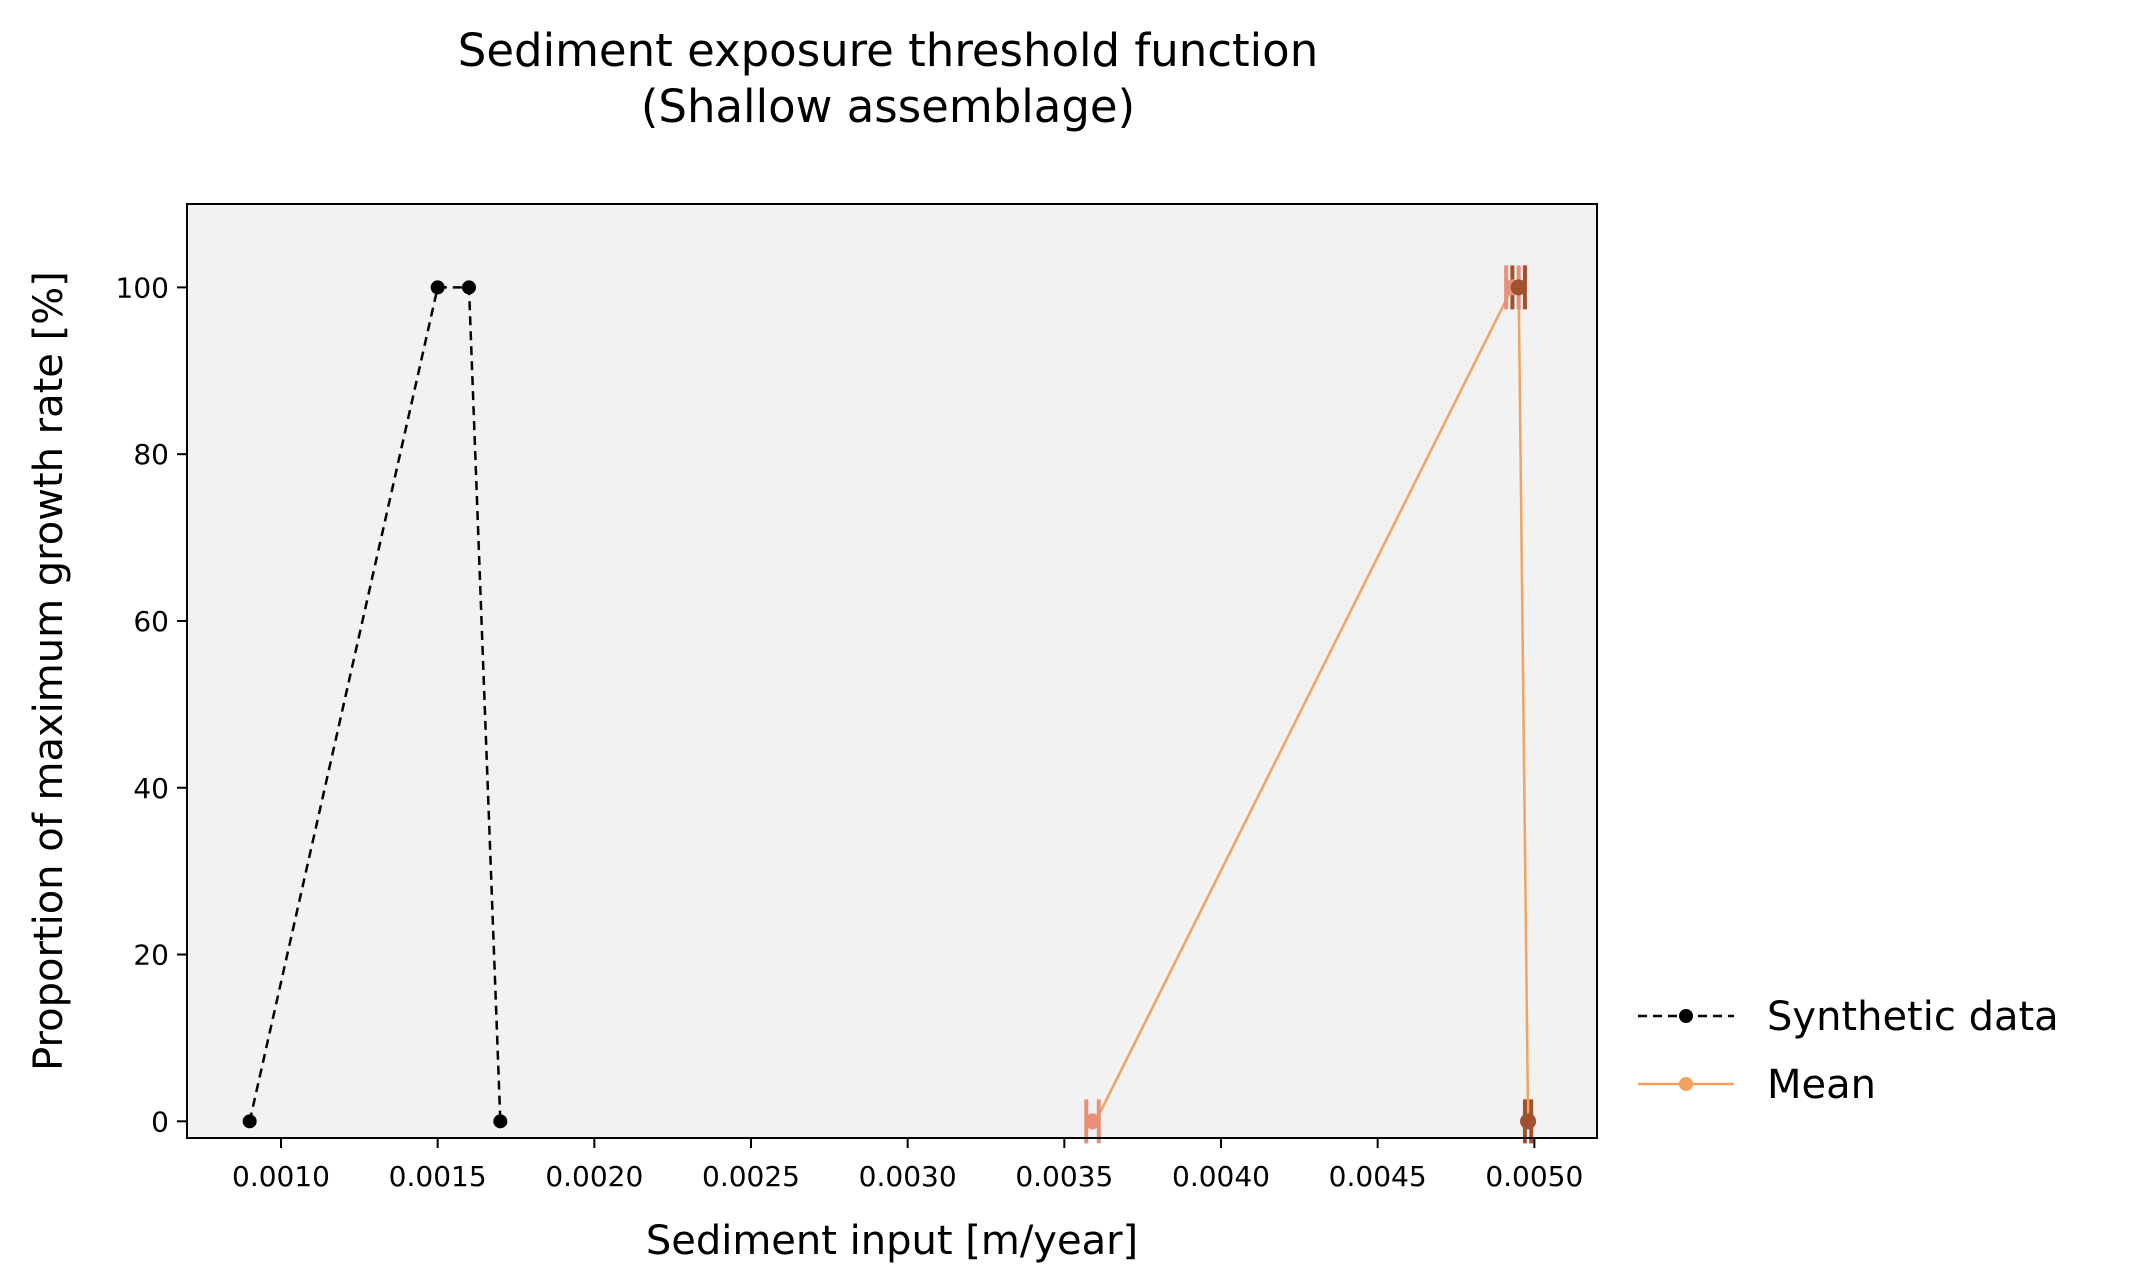 The height and width of the screenshot is (1286, 2131). I want to click on y-tick-label: 0, so click(160, 1121).